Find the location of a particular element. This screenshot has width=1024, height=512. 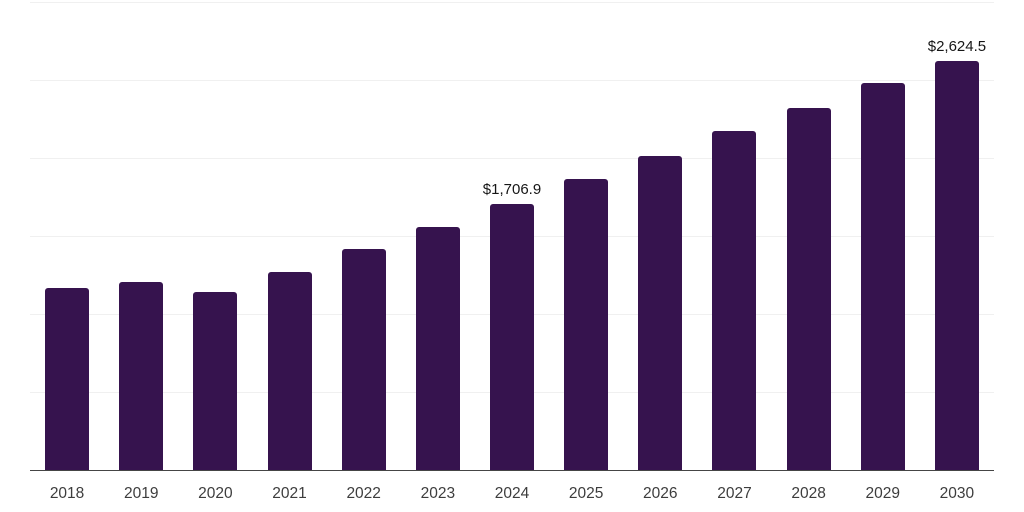

bar-2030 is located at coordinates (956, 265).